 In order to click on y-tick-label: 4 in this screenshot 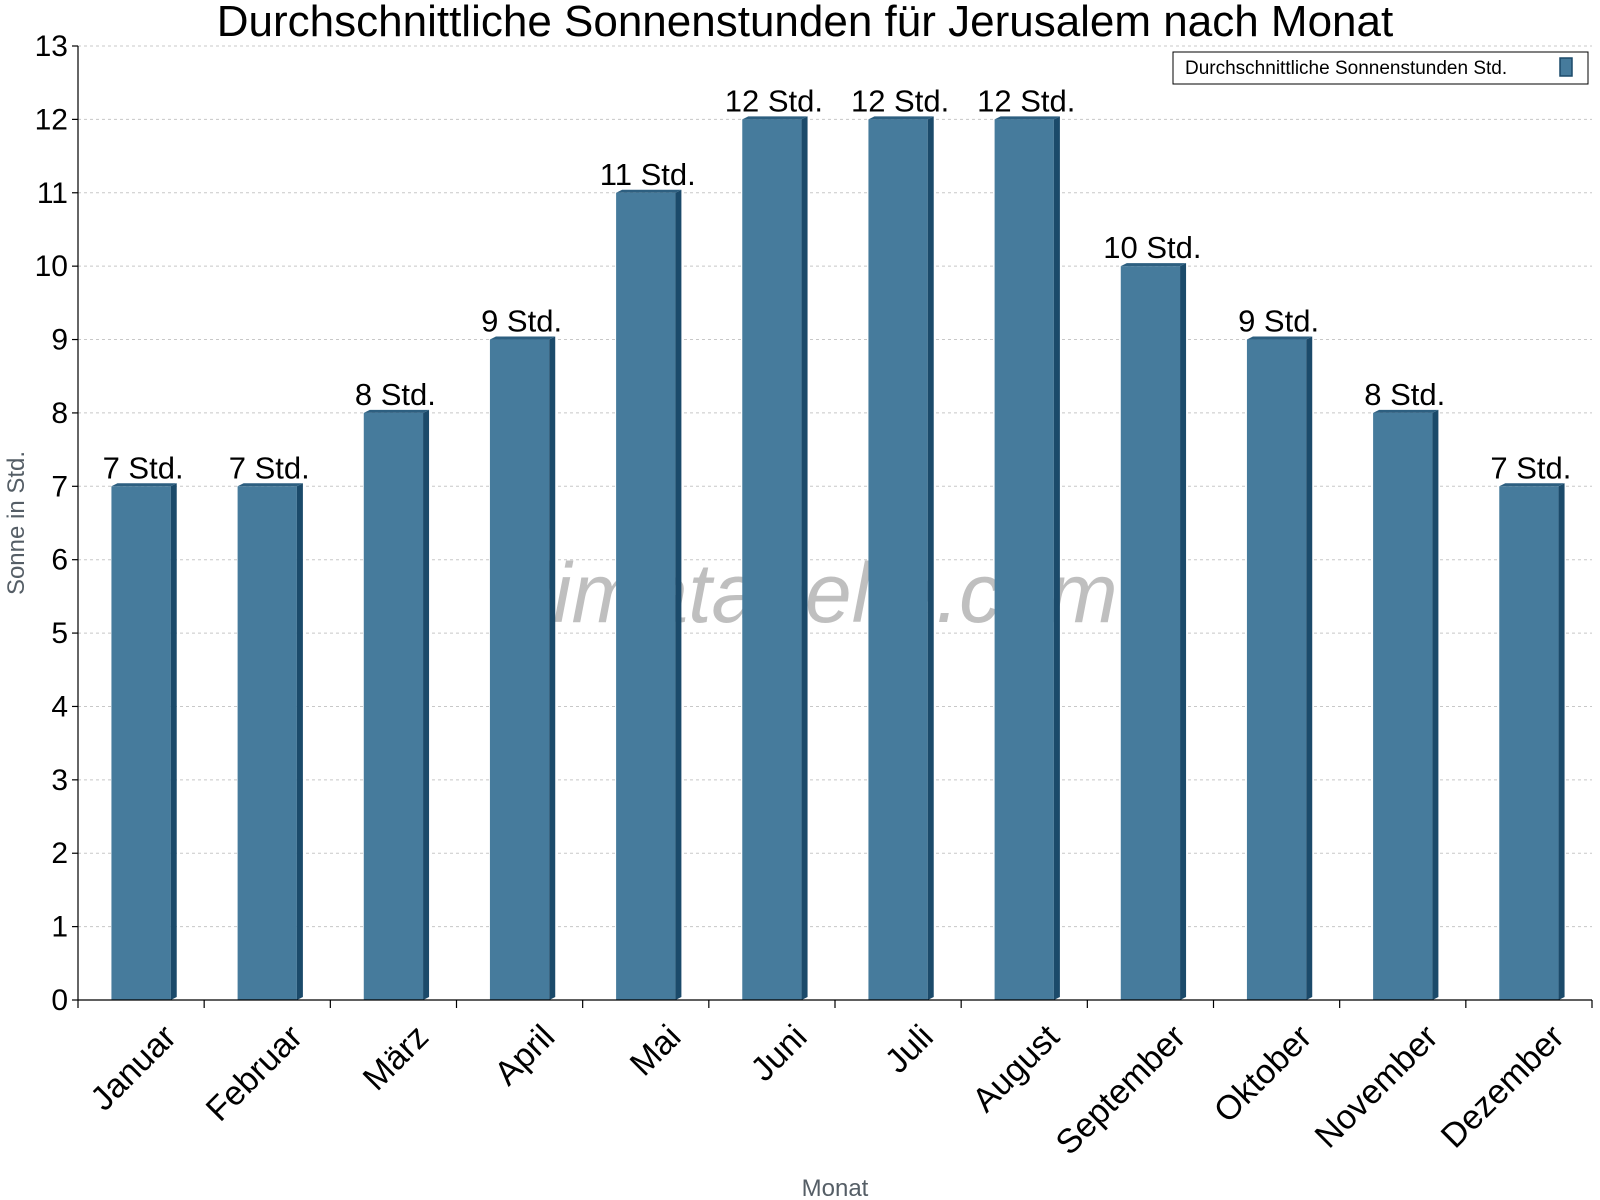, I will do `click(59, 706)`.